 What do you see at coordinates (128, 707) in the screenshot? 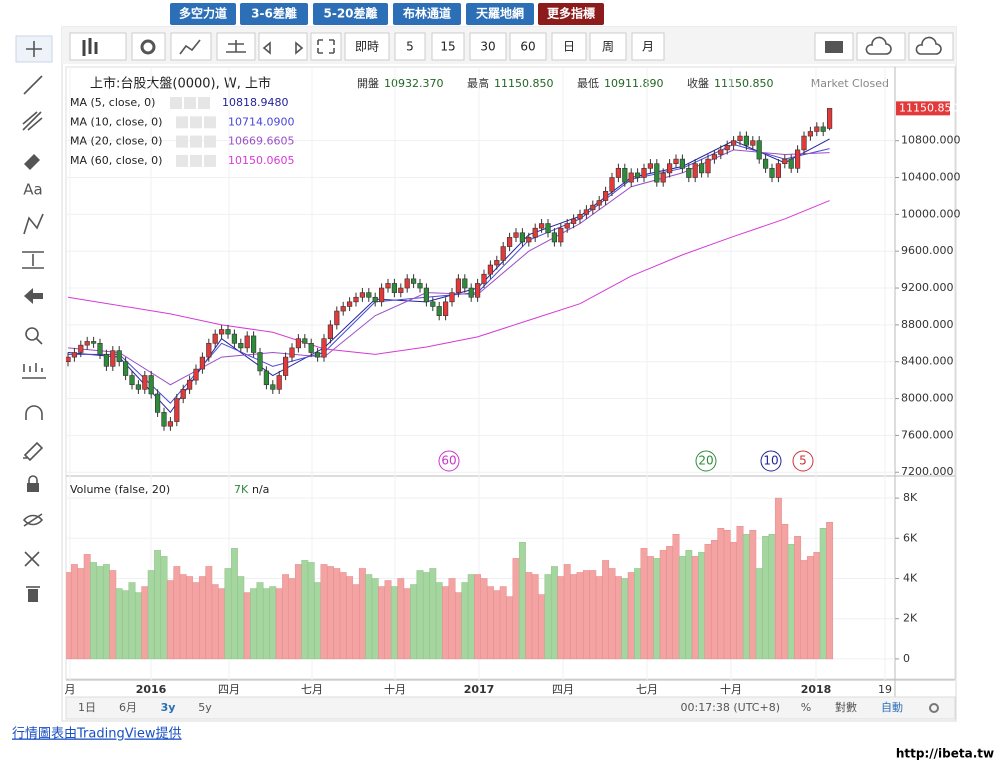
I see `range-button: 6月` at bounding box center [128, 707].